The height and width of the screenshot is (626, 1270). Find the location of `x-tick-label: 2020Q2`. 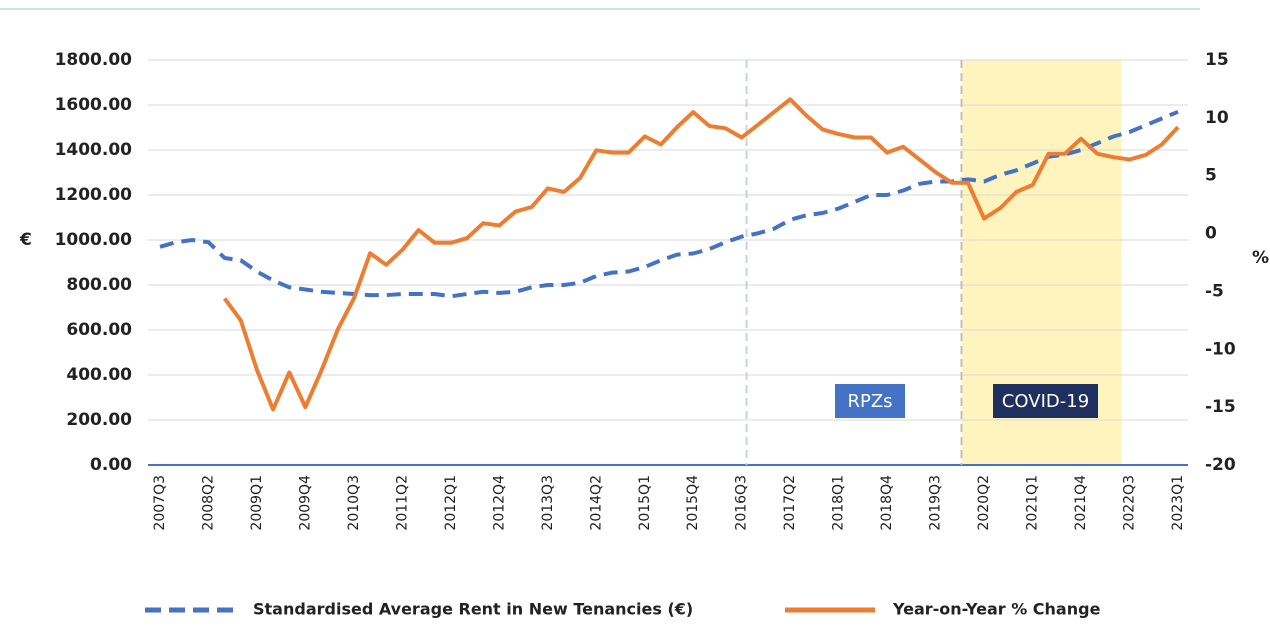

x-tick-label: 2020Q2 is located at coordinates (984, 503).